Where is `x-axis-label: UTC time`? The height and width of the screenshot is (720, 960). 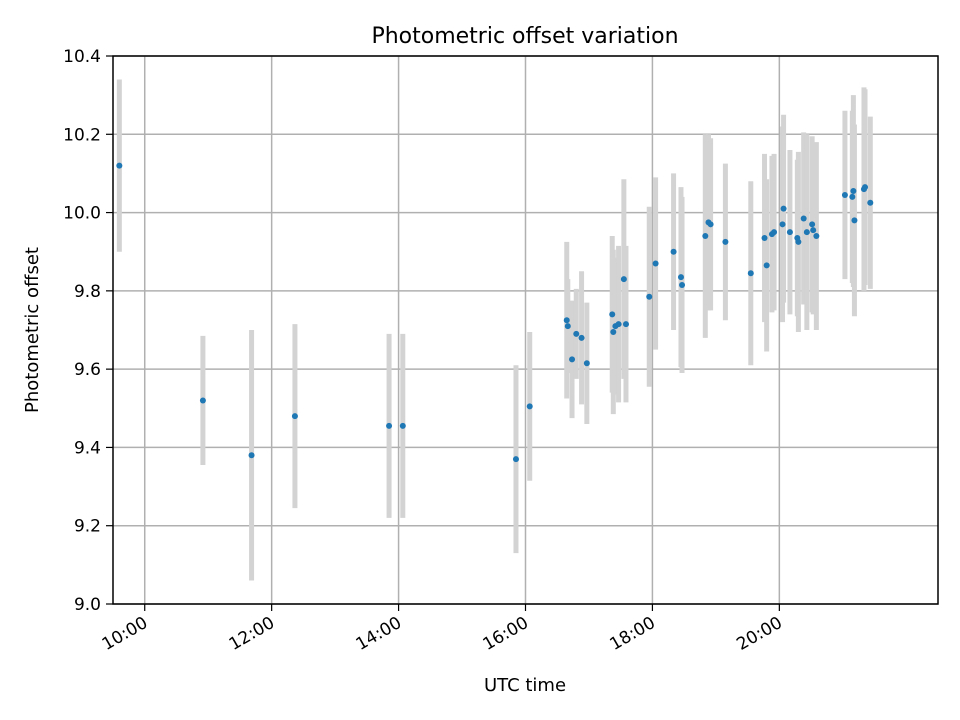 x-axis-label: UTC time is located at coordinates (525, 685).